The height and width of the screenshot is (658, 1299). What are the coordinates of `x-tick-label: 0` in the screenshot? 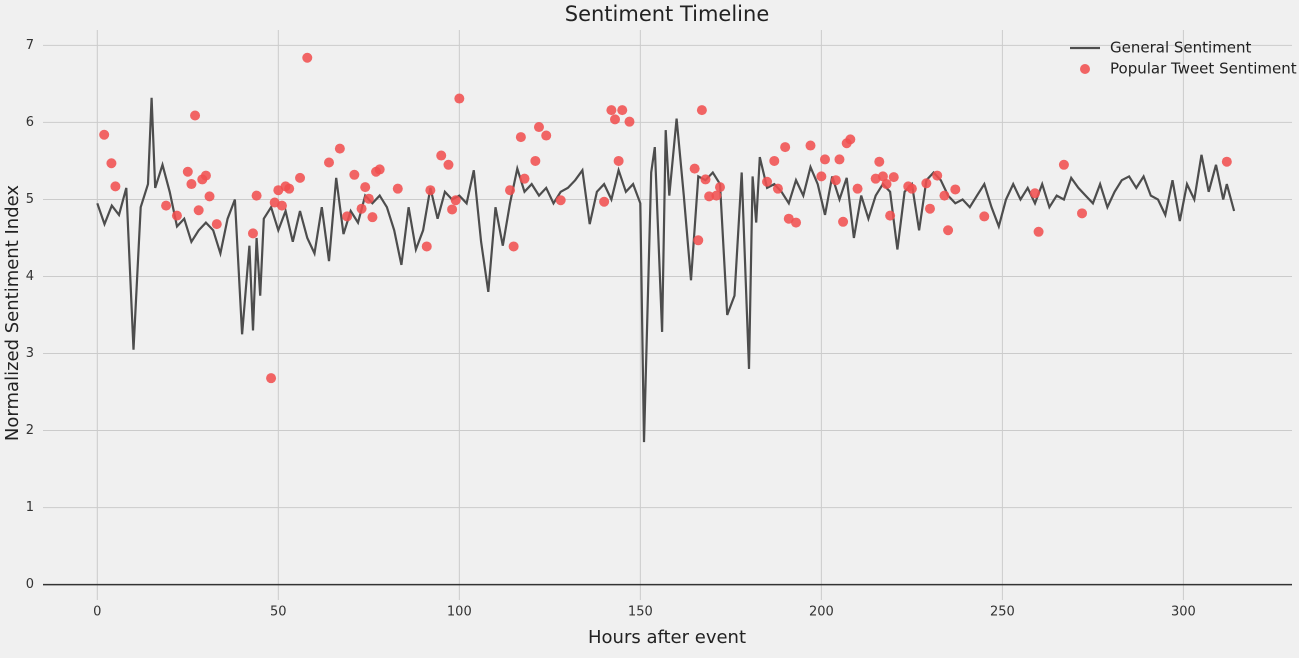 It's located at (97, 612).